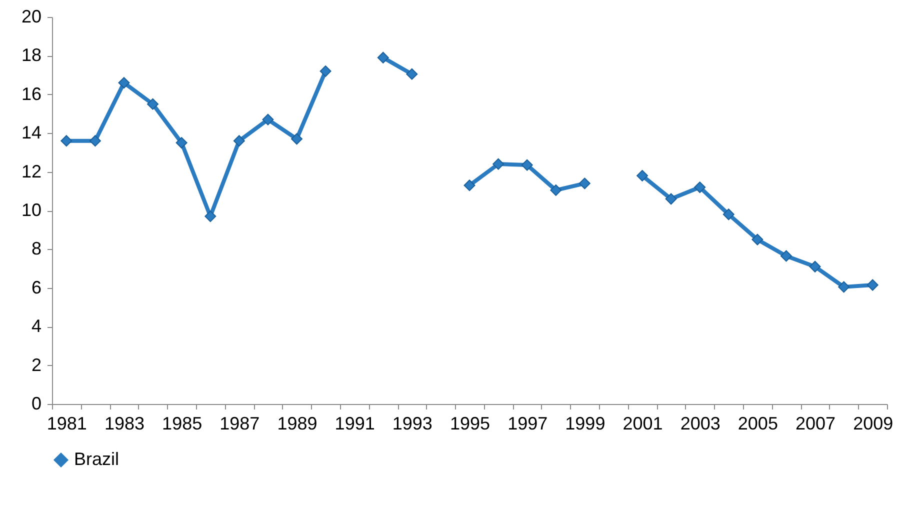  I want to click on x-tick-label: 1997, so click(528, 424).